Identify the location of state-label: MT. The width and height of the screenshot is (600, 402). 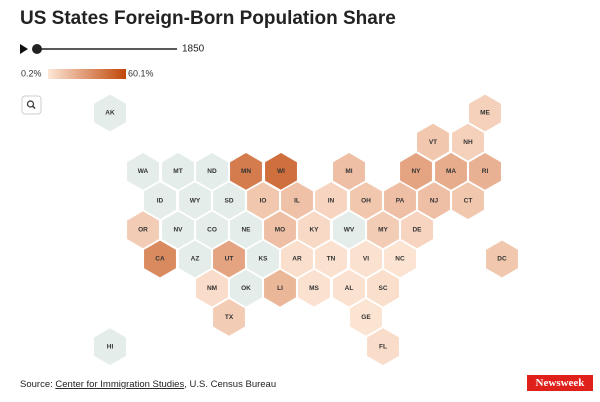
(177, 171).